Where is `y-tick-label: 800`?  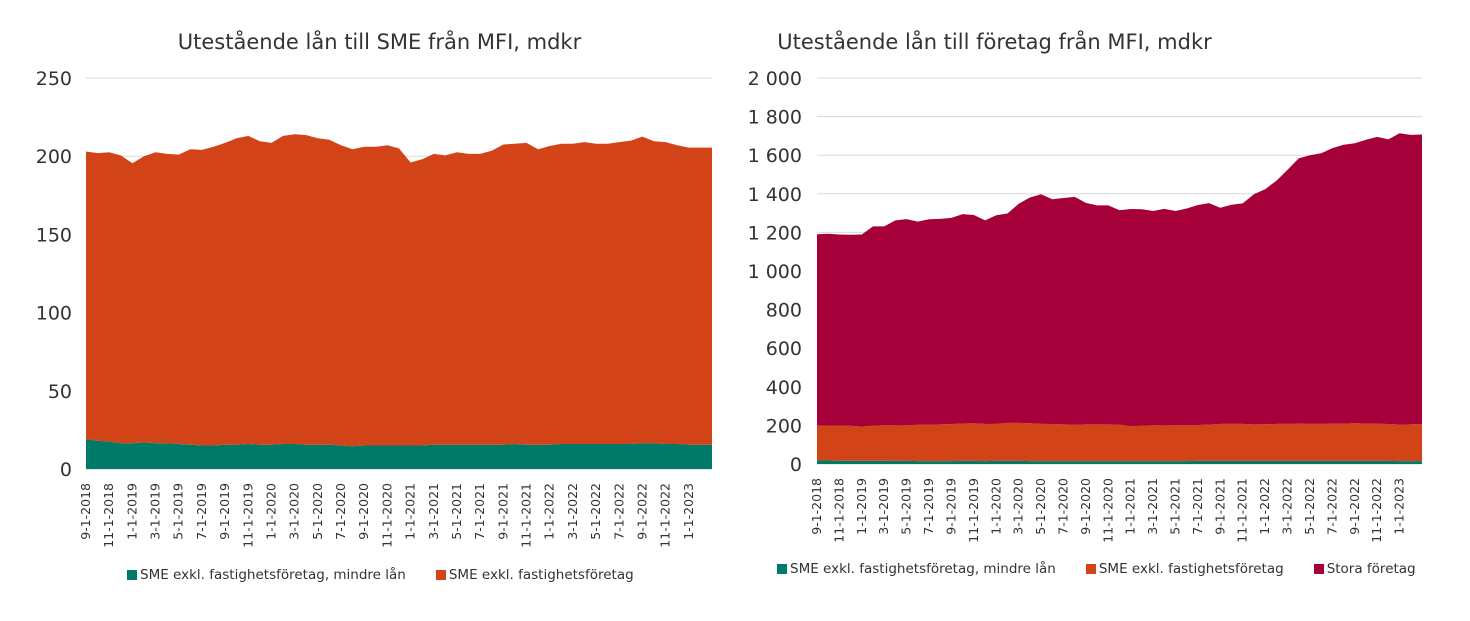 y-tick-label: 800 is located at coordinates (784, 311).